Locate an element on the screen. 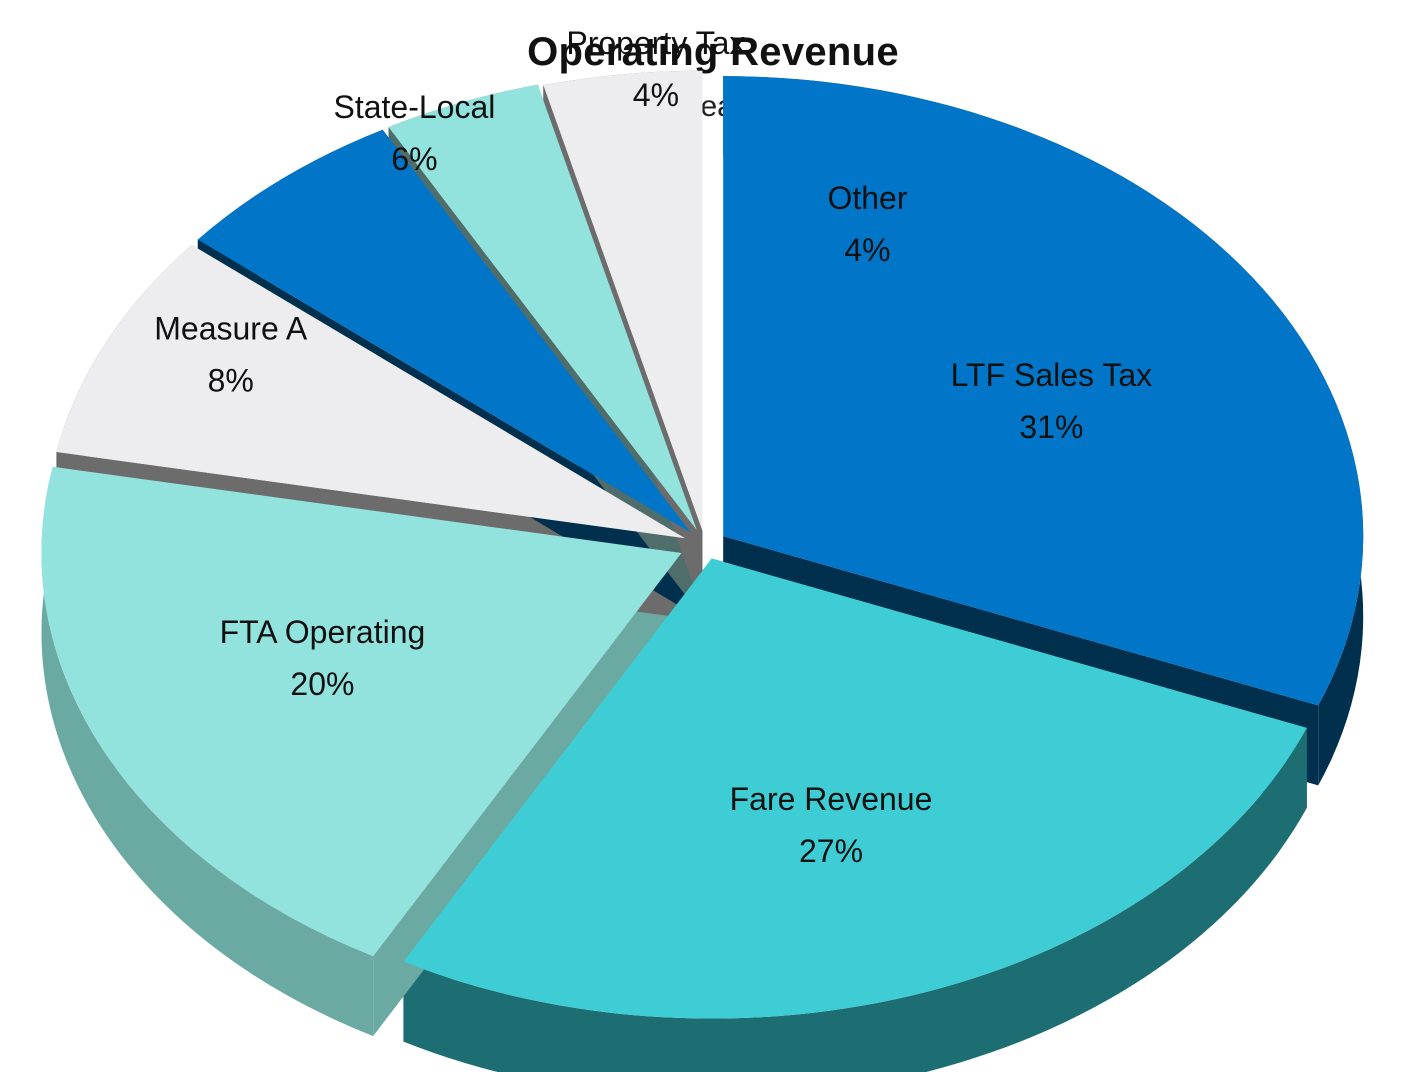 This screenshot has width=1426, height=1072. slice-state-local-label: State-Local is located at coordinates (415, 107).